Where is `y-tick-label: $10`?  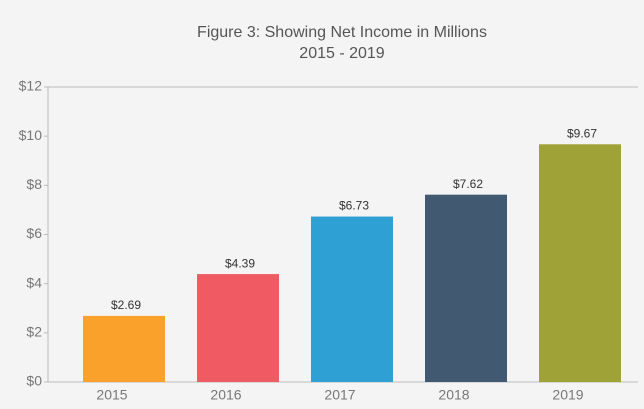
y-tick-label: $10 is located at coordinates (31, 135).